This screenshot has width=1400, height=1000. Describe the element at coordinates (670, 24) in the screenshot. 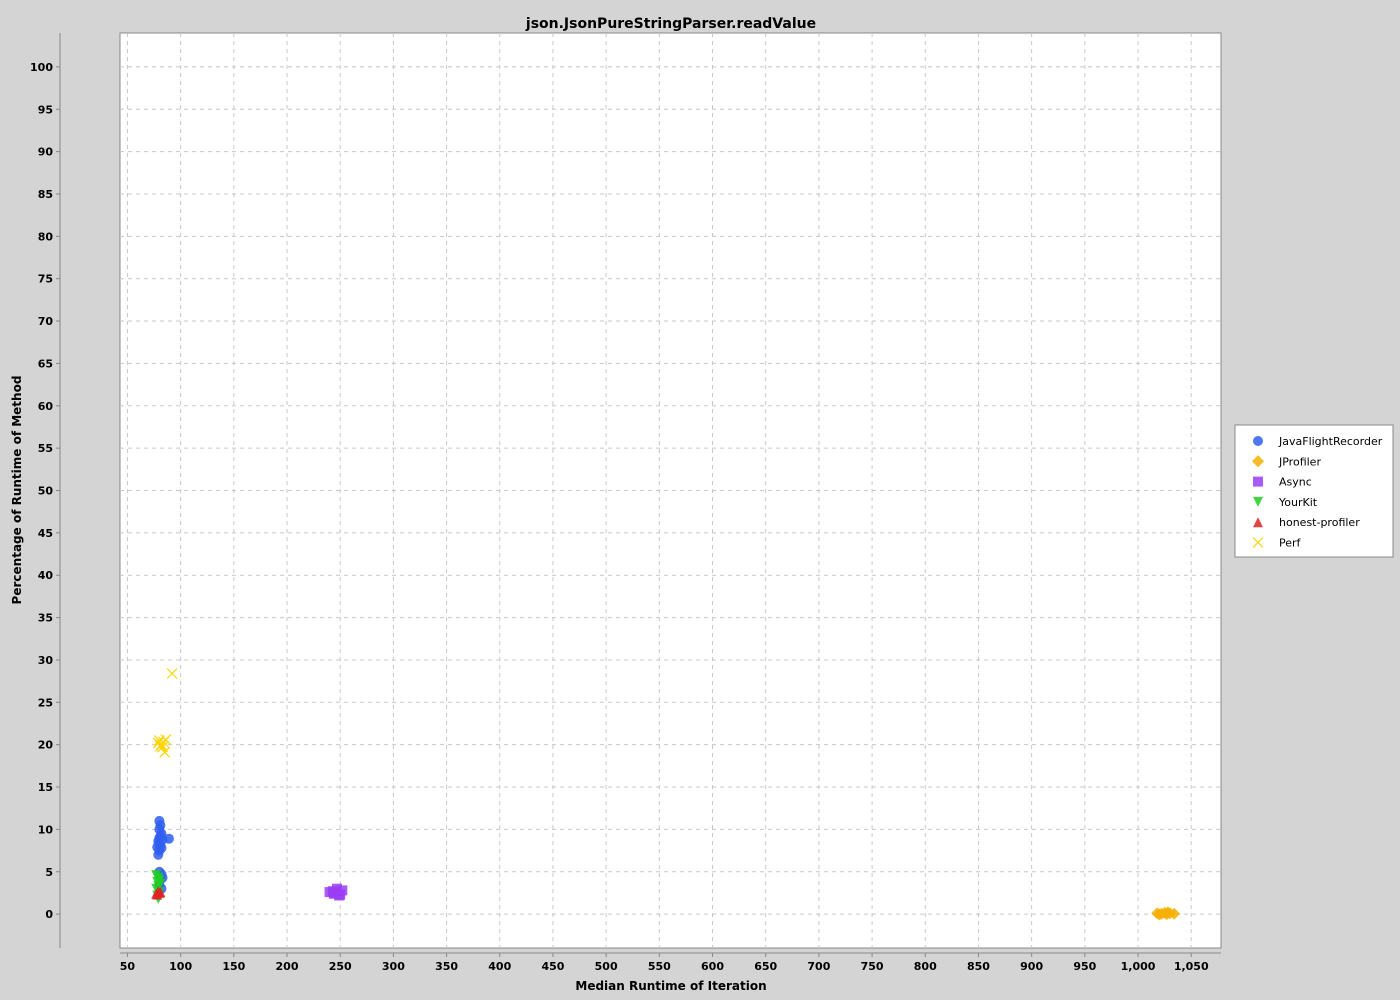

I see `chart-title: json.JsonPureStringParser.readValue` at that location.